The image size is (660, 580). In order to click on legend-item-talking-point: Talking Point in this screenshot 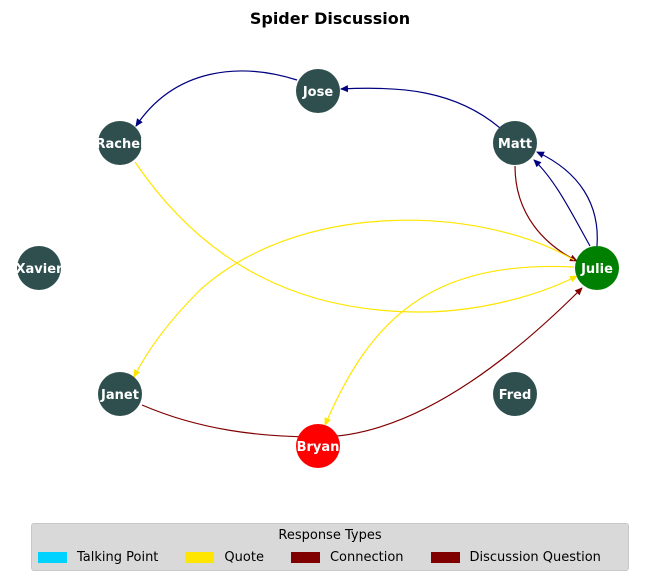, I will do `click(98, 557)`.